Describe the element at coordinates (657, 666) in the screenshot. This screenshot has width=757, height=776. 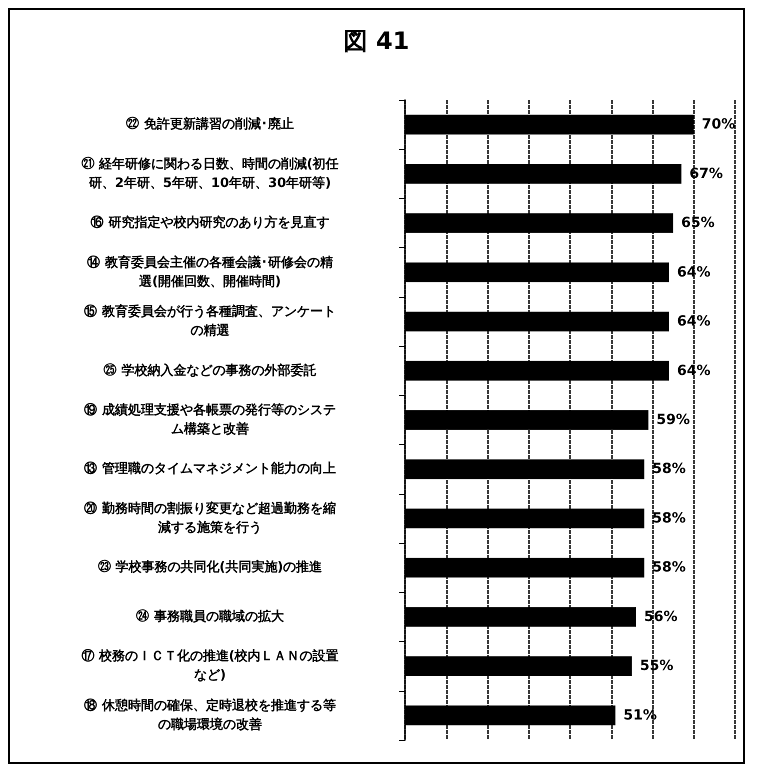
I see `data-label: 55%` at that location.